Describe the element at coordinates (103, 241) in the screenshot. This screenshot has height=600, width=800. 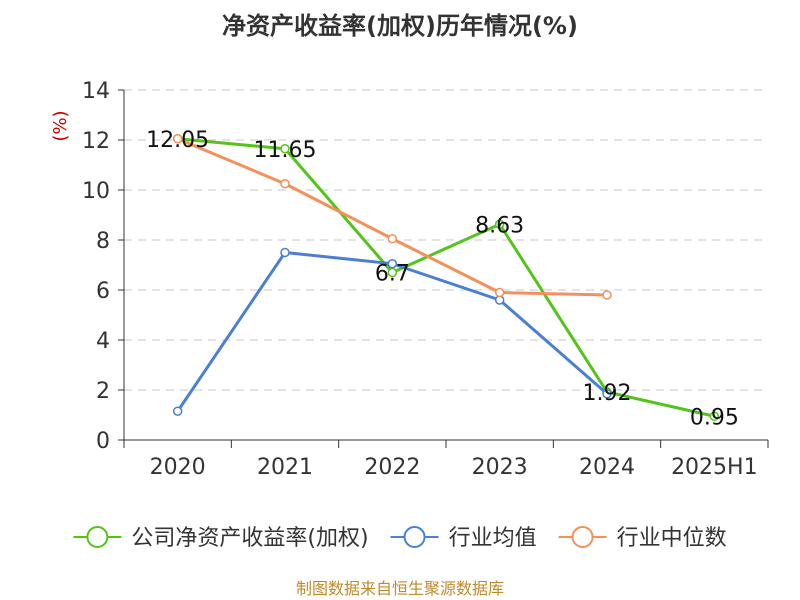
I see `y-tick-label: 8` at that location.